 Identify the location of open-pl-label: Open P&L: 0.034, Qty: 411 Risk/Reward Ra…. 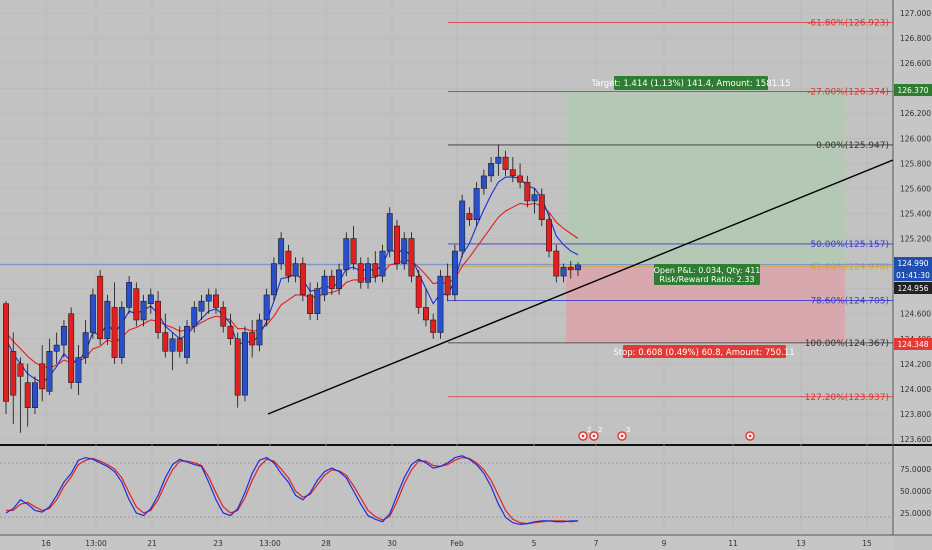
(707, 274).